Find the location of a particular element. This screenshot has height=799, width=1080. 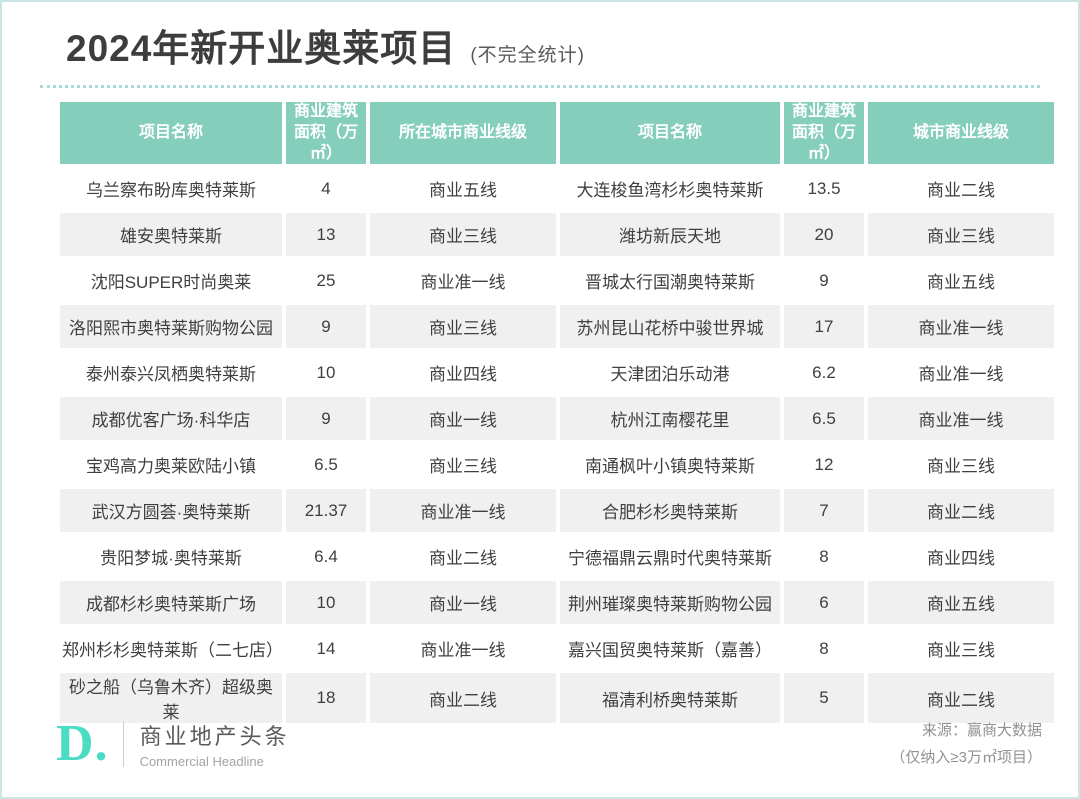

area-cell: 25 is located at coordinates (326, 281).